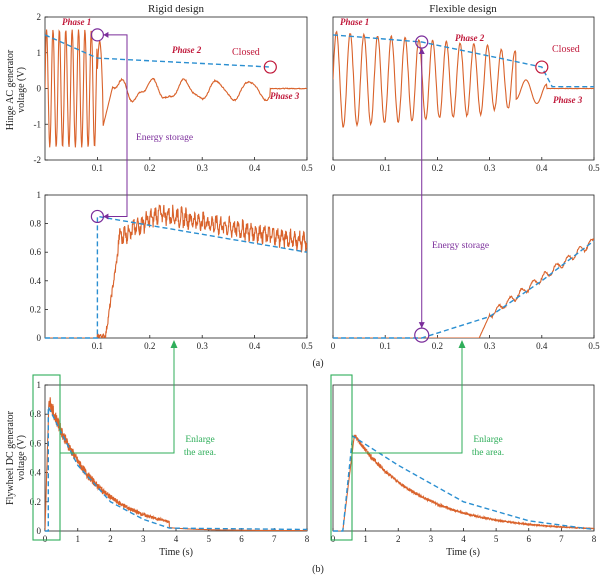 The width and height of the screenshot is (600, 576). Describe the element at coordinates (463, 9) in the screenshot. I see `title-flexible: Flexible design` at that location.